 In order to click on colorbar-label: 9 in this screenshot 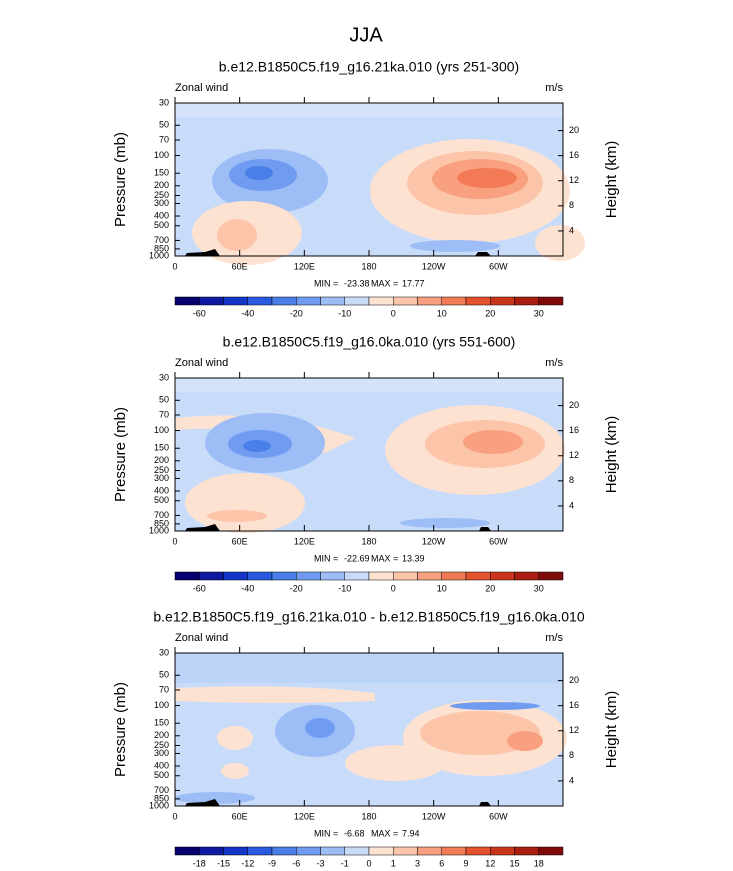, I will do `click(465, 863)`.